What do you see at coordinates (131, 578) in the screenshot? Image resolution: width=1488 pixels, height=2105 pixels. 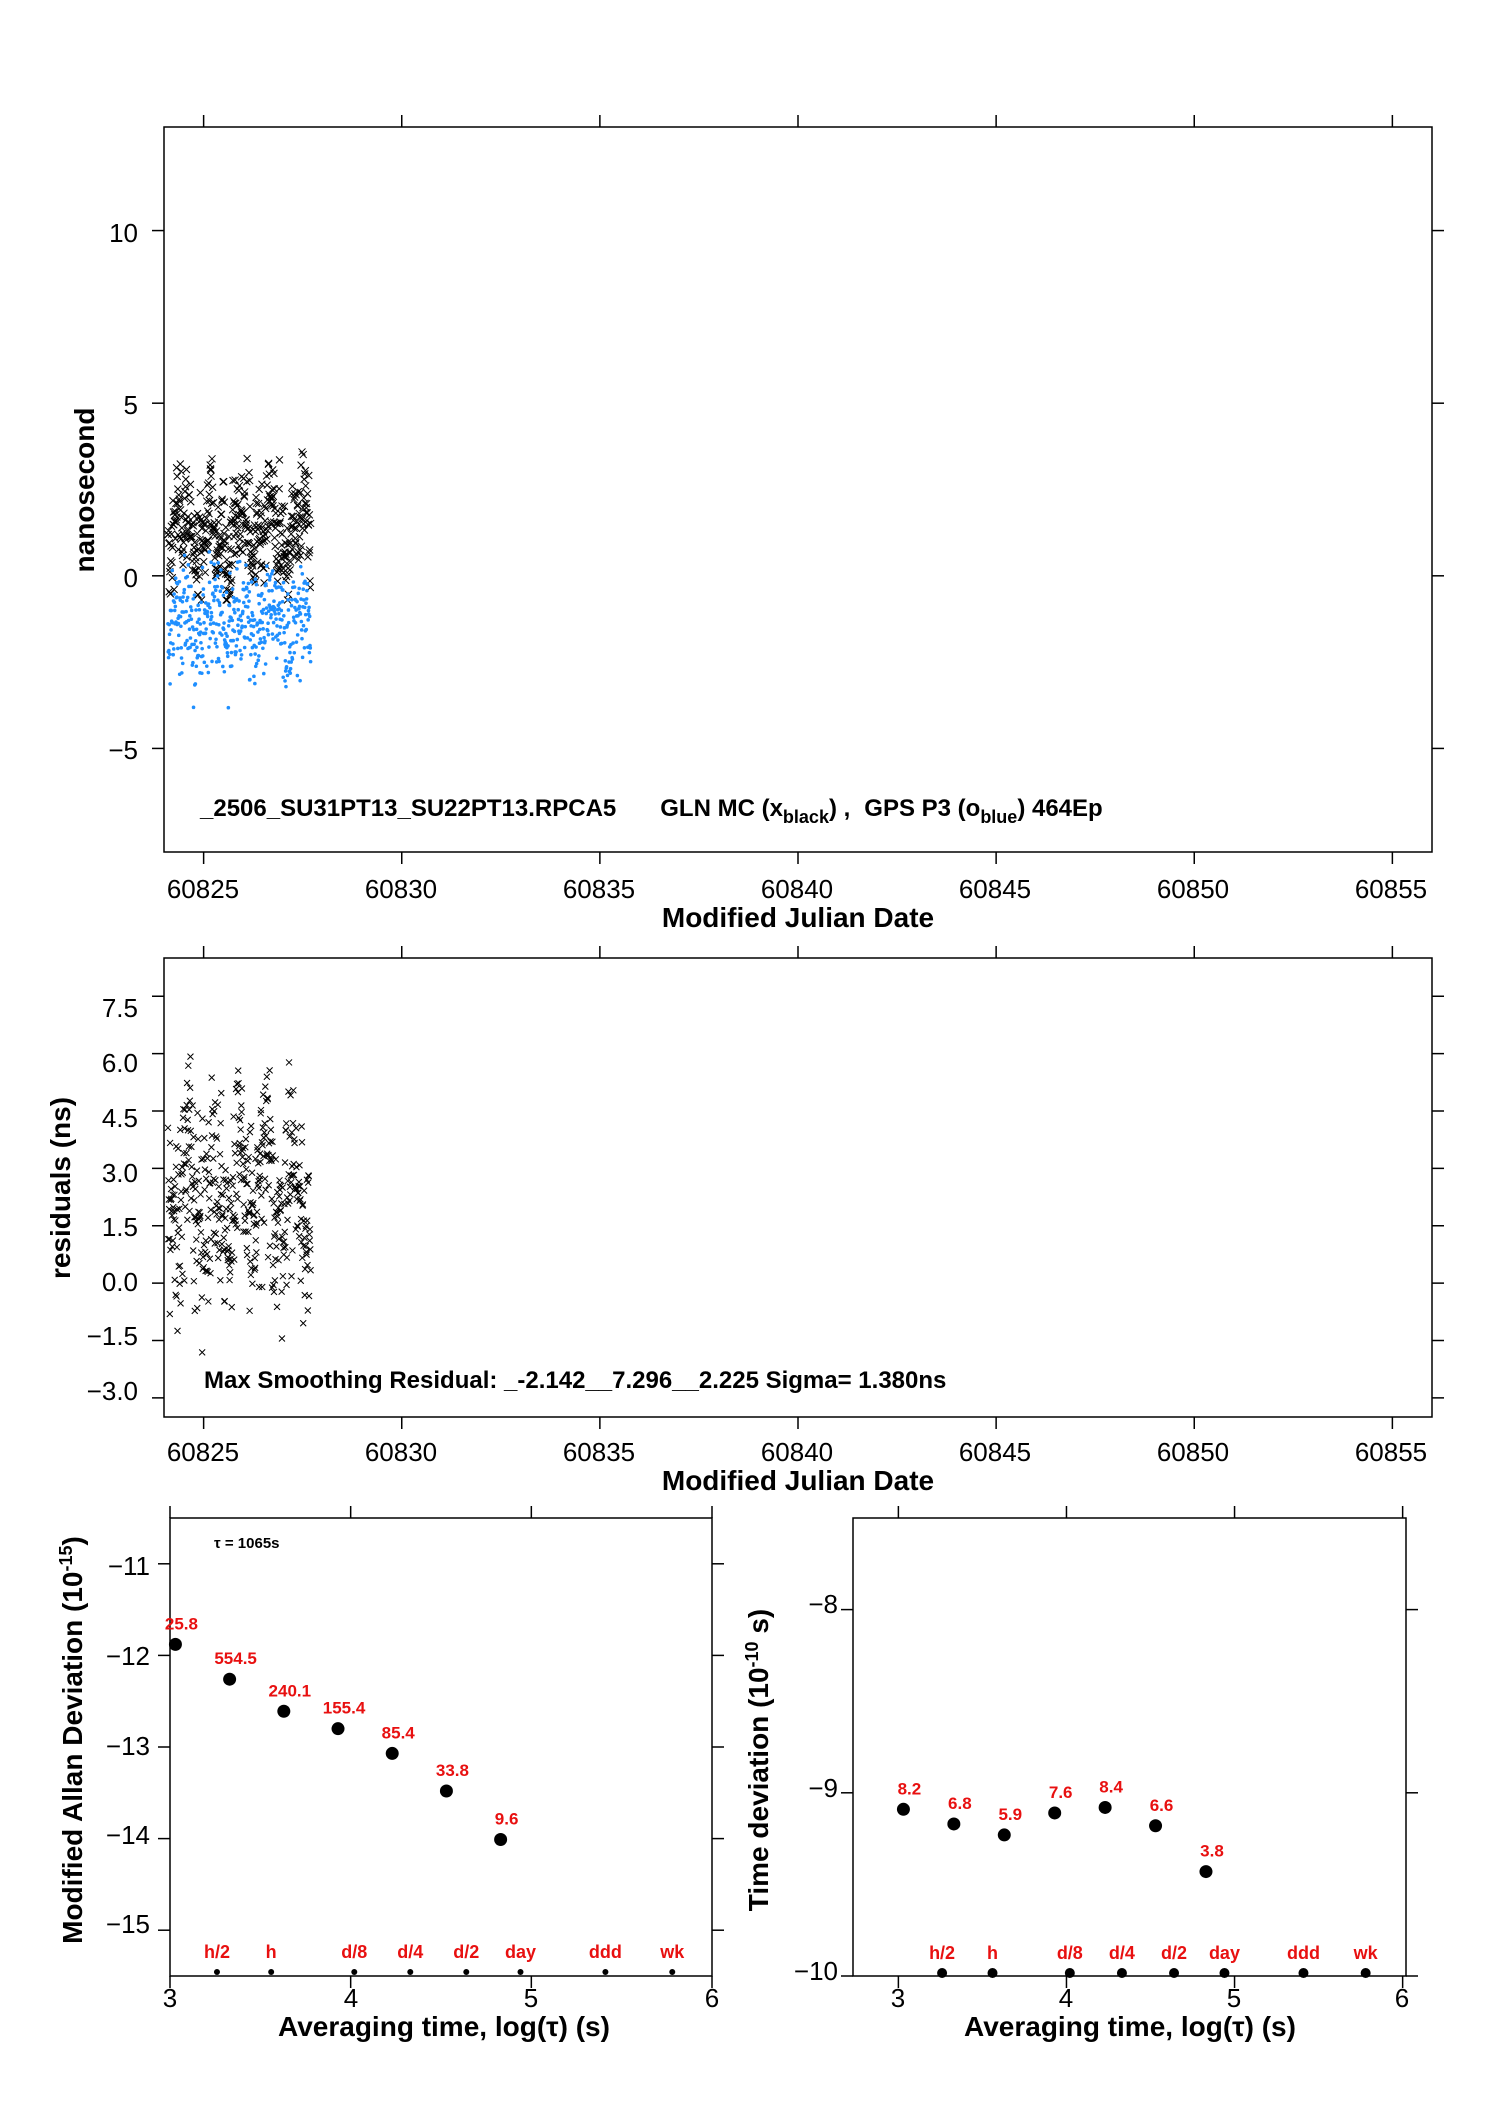 I see `timeseries-ytick-label: 0` at bounding box center [131, 578].